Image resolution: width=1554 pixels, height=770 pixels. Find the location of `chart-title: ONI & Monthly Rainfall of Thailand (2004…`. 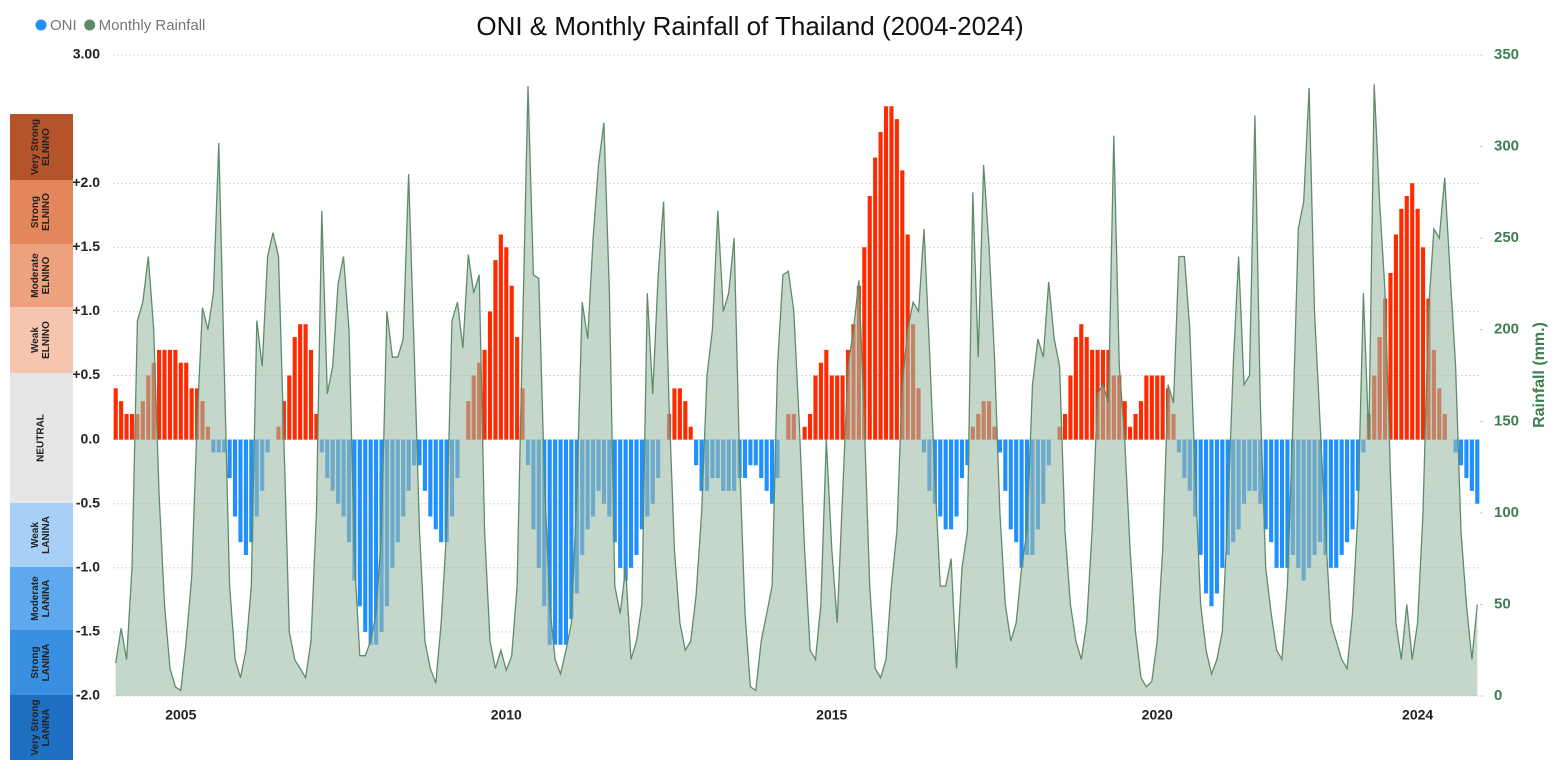

chart-title: ONI & Monthly Rainfall of Thailand (2004… is located at coordinates (749, 26).